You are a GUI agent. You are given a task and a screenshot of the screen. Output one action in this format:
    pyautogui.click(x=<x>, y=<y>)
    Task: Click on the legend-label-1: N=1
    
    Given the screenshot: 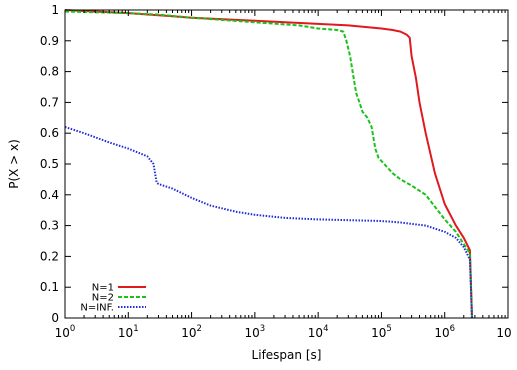 What is the action you would take?
    pyautogui.click(x=103, y=288)
    